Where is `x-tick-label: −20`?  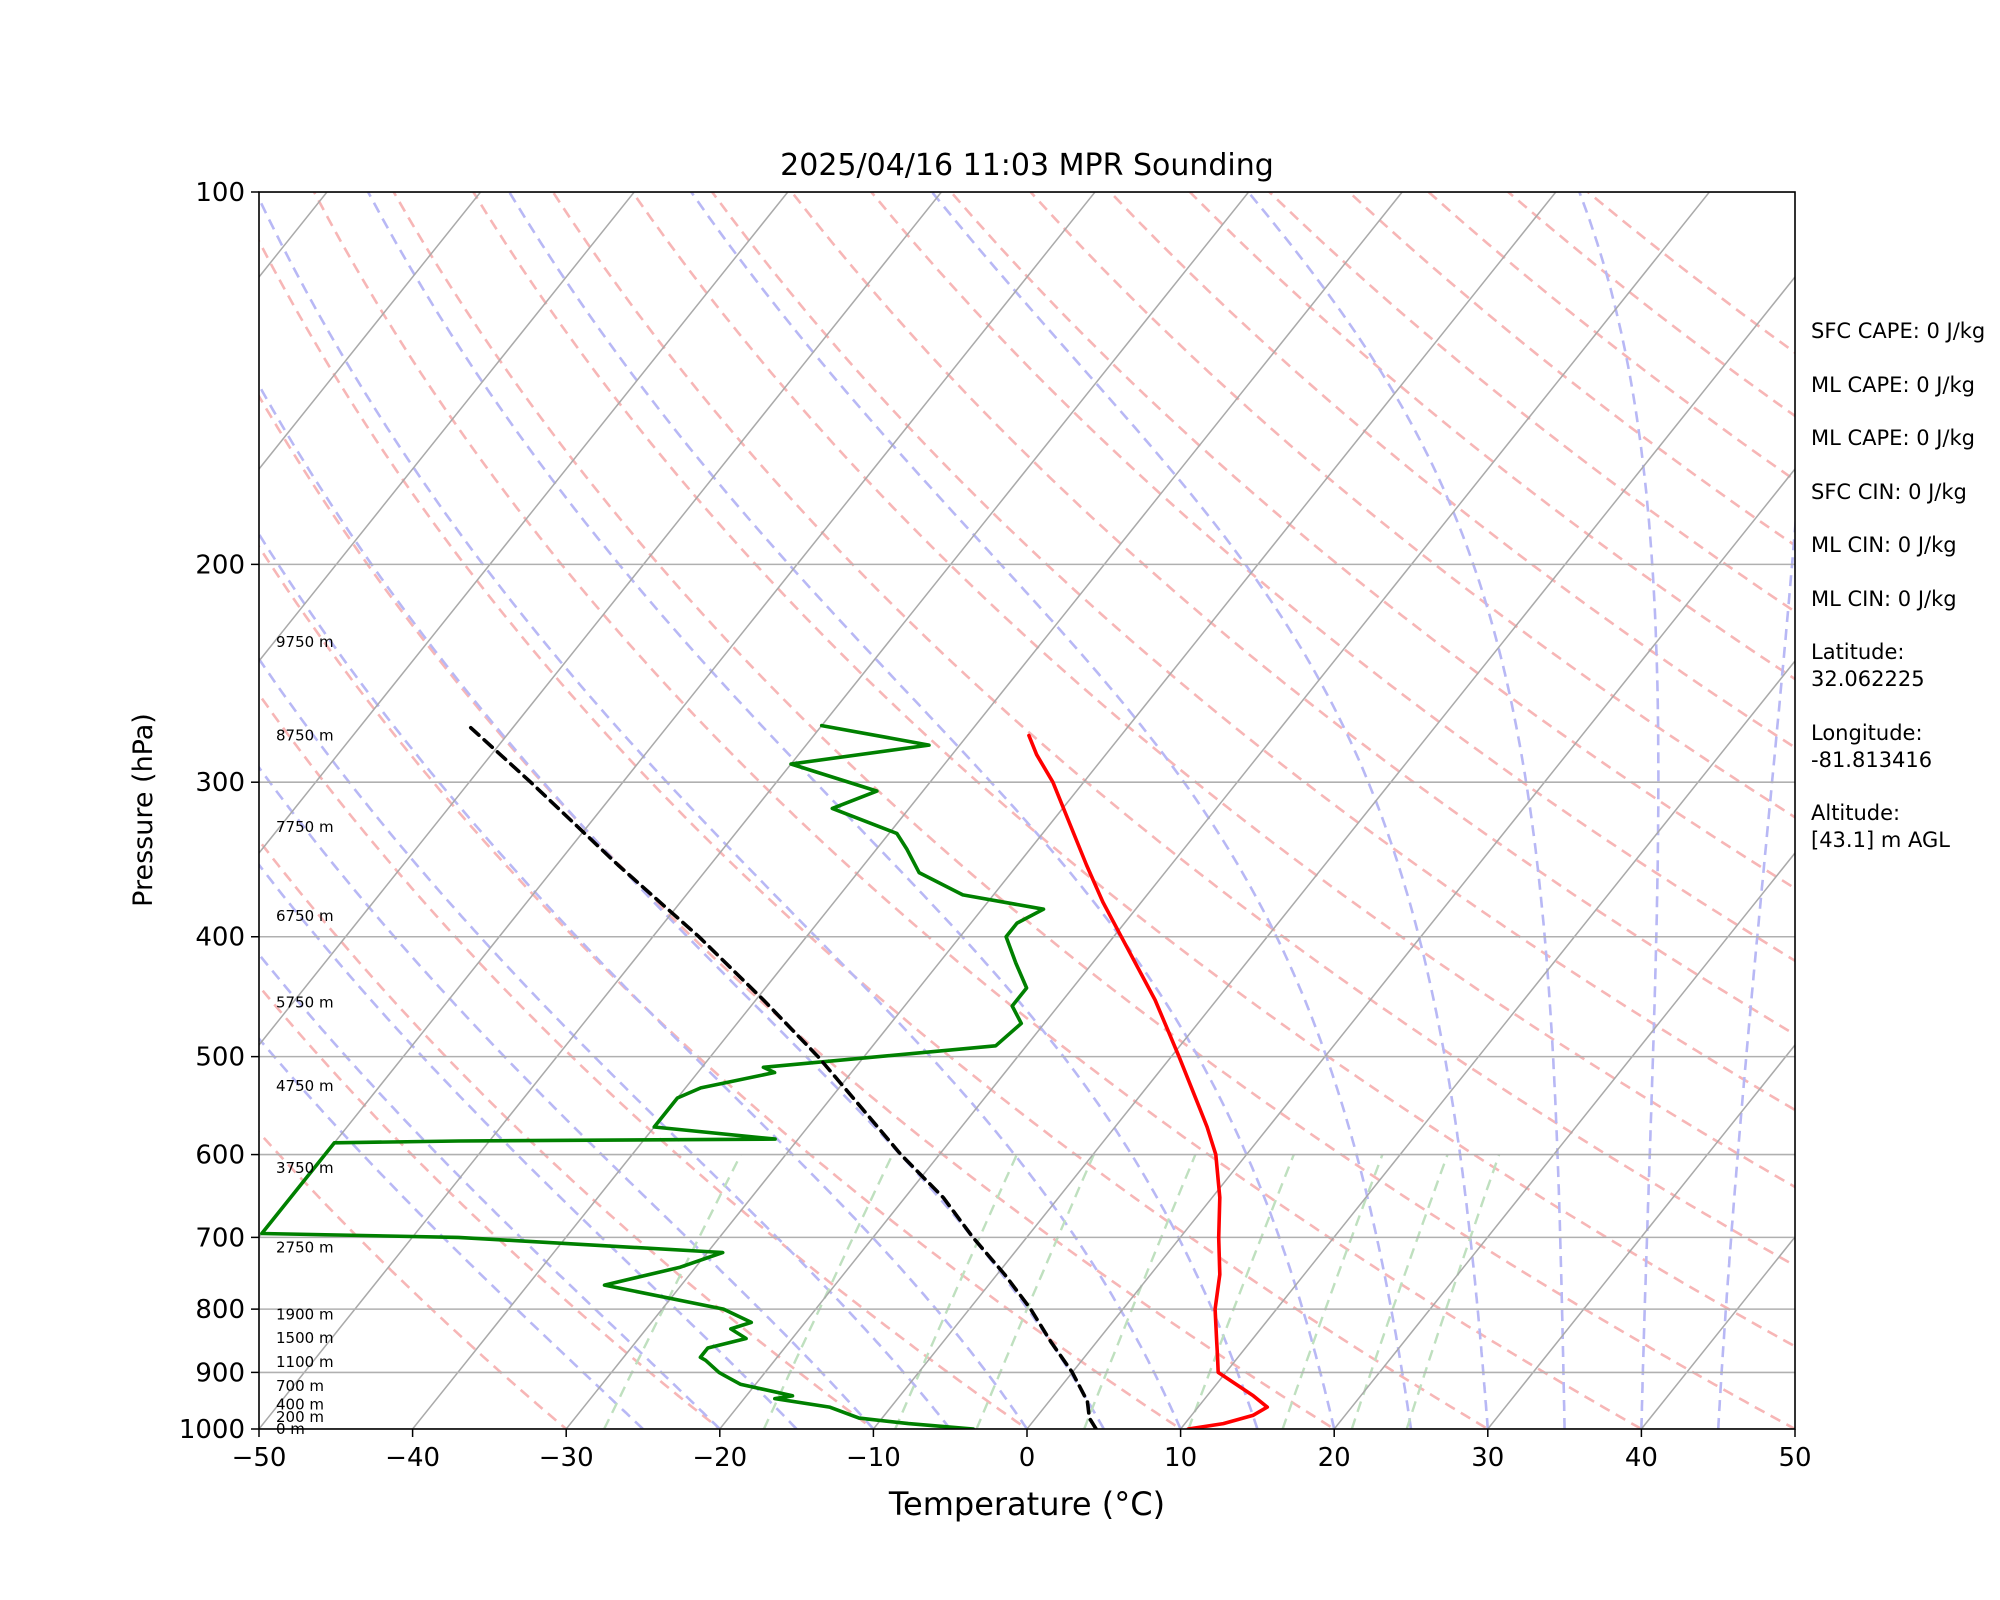 x-tick-label: −20 is located at coordinates (719, 1458).